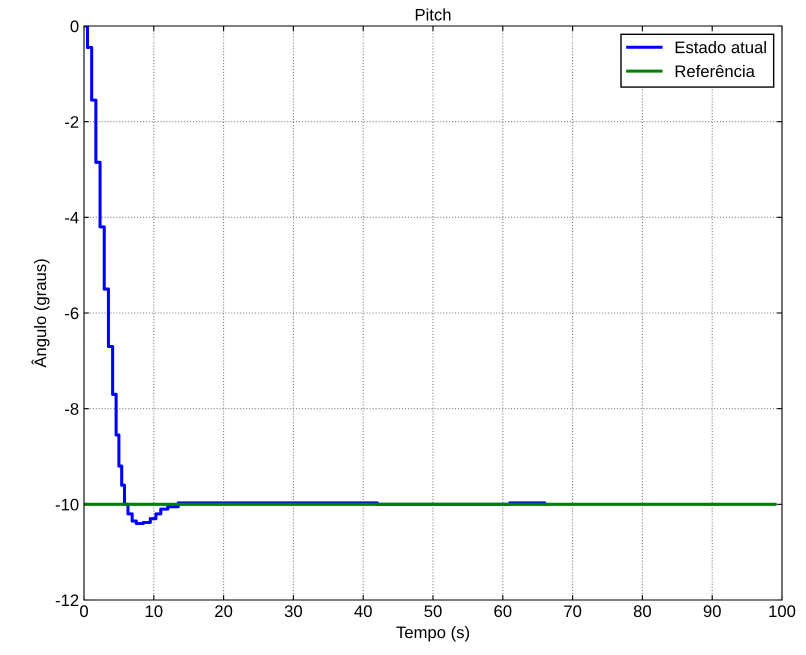 This screenshot has width=806, height=655. Describe the element at coordinates (40, 313) in the screenshot. I see `y-axis-title: Ângulo (graus)` at that location.